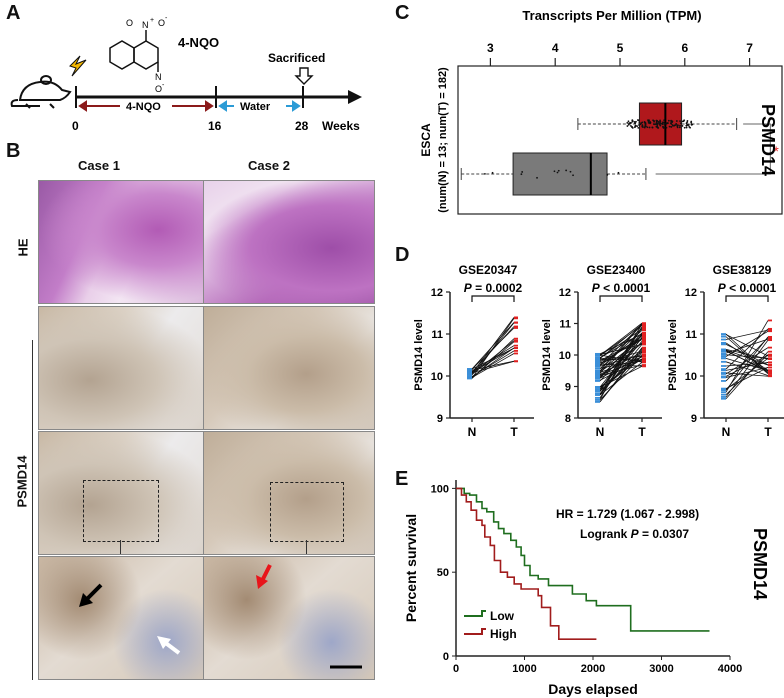  What do you see at coordinates (664, 534) in the screenshot?
I see `e-logrank-value: = 0.0307` at bounding box center [664, 534].